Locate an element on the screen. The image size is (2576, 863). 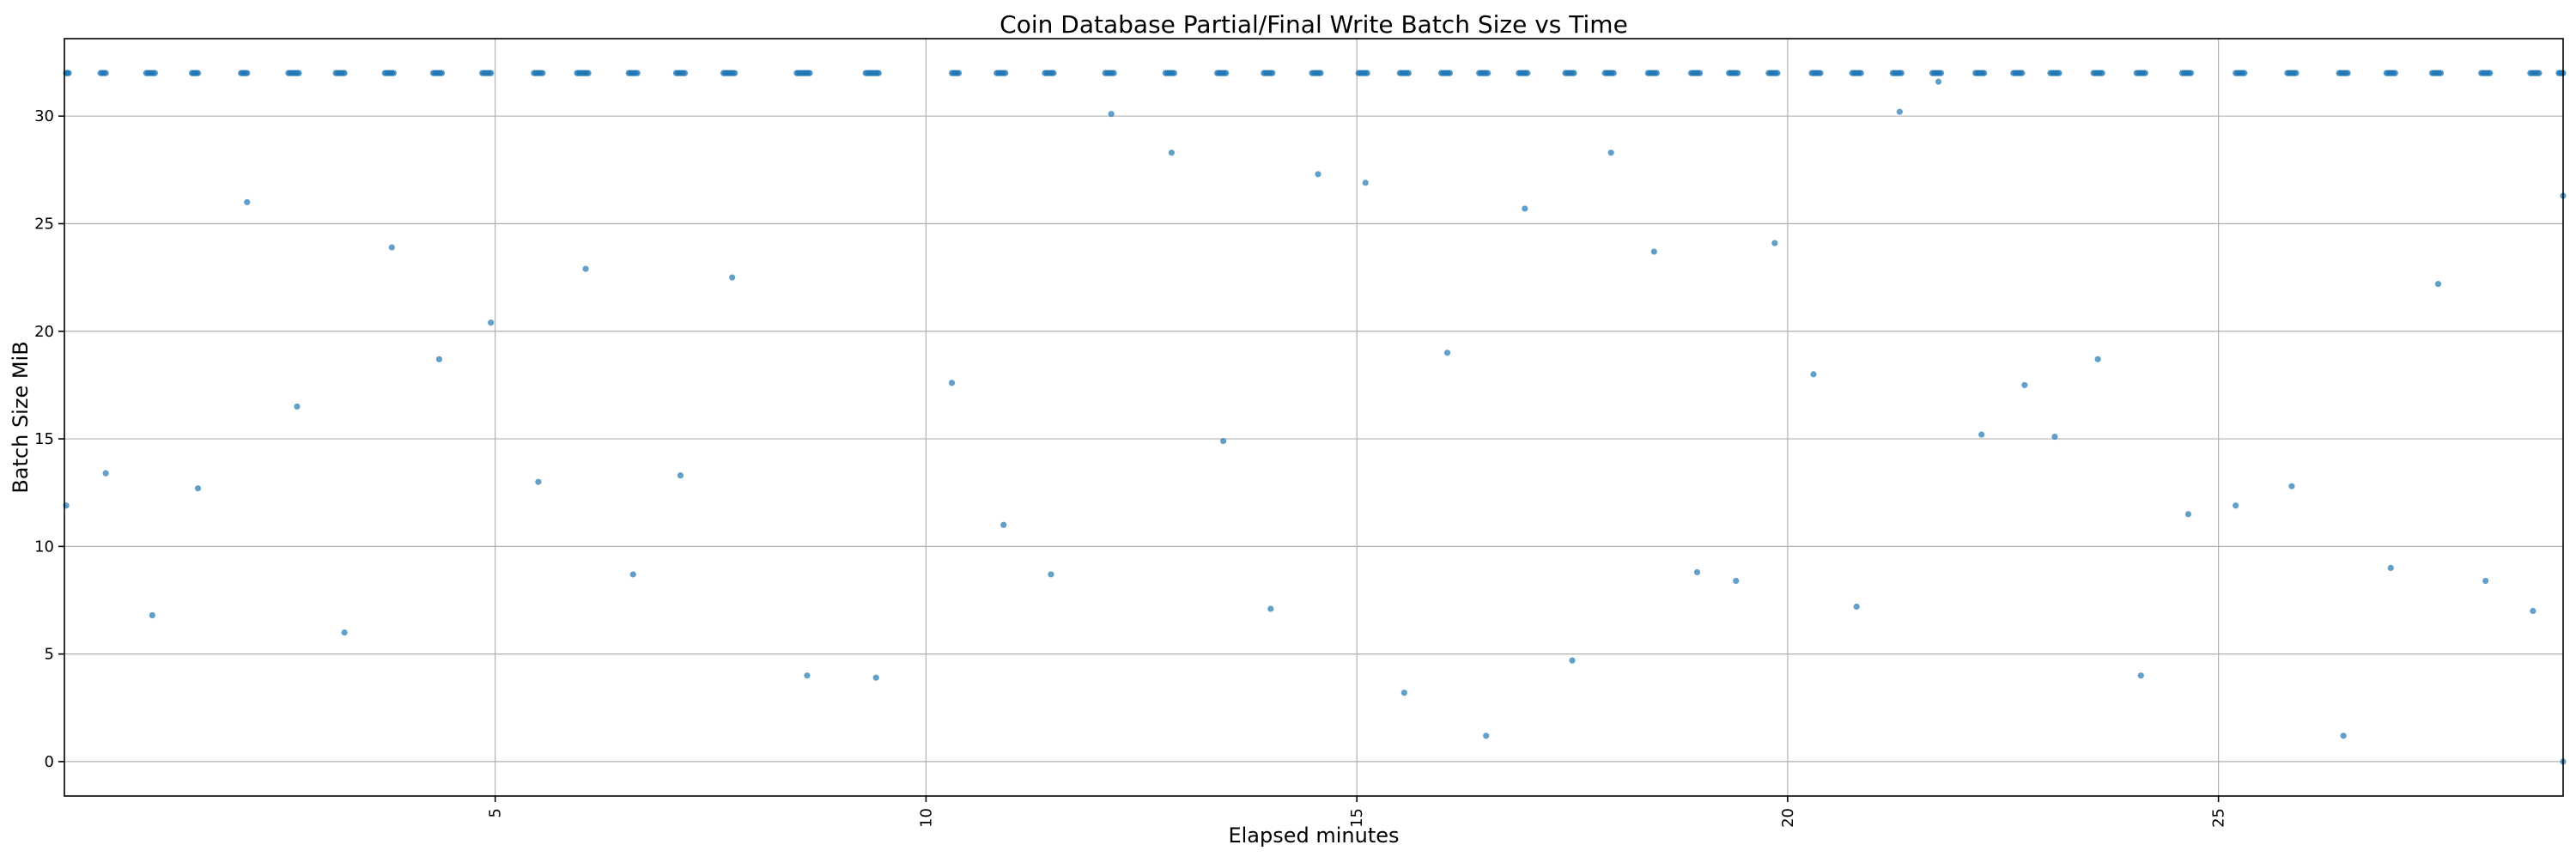
y-axis-ticks: 0 5 10 15 20 25 30 is located at coordinates (49, 439).